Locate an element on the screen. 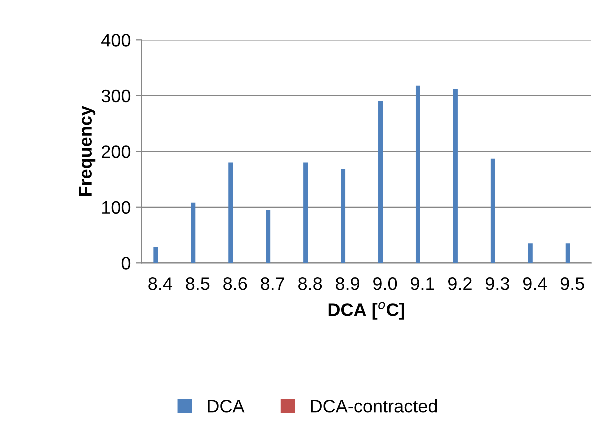  y-axis-title: Frequency is located at coordinates (87, 151).